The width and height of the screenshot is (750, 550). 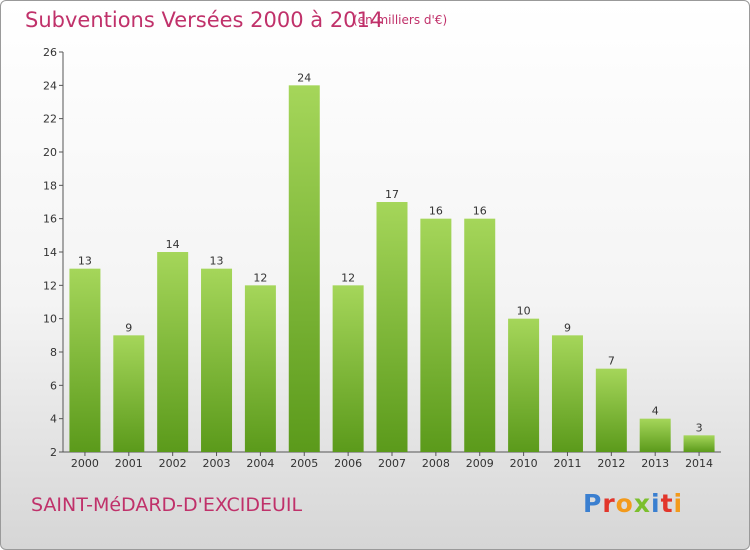 What do you see at coordinates (53, 452) in the screenshot?
I see `y-tick-label: 2` at bounding box center [53, 452].